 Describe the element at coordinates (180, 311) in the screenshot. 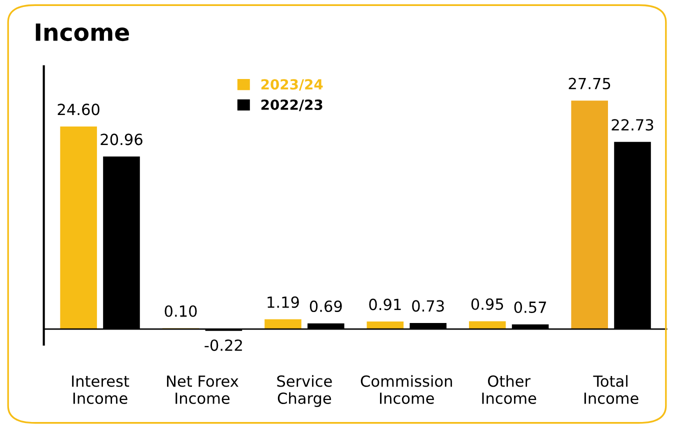

I see `data-label: 0.10` at that location.